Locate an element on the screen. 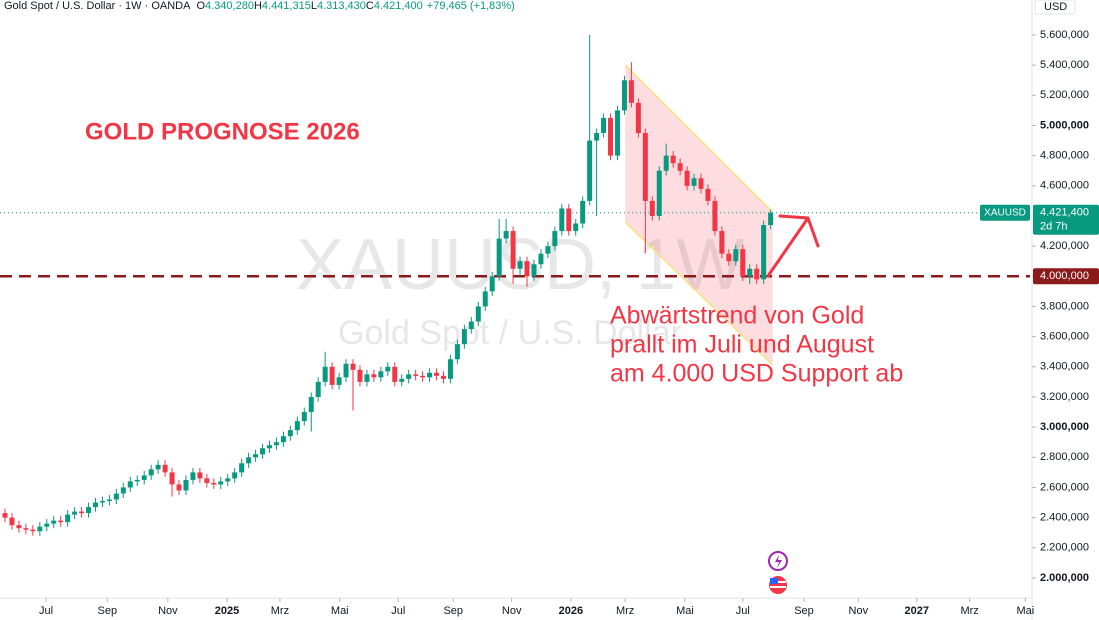 This screenshot has width=1099, height=620. y-tick-label: 3.600,000 is located at coordinates (1064, 337).